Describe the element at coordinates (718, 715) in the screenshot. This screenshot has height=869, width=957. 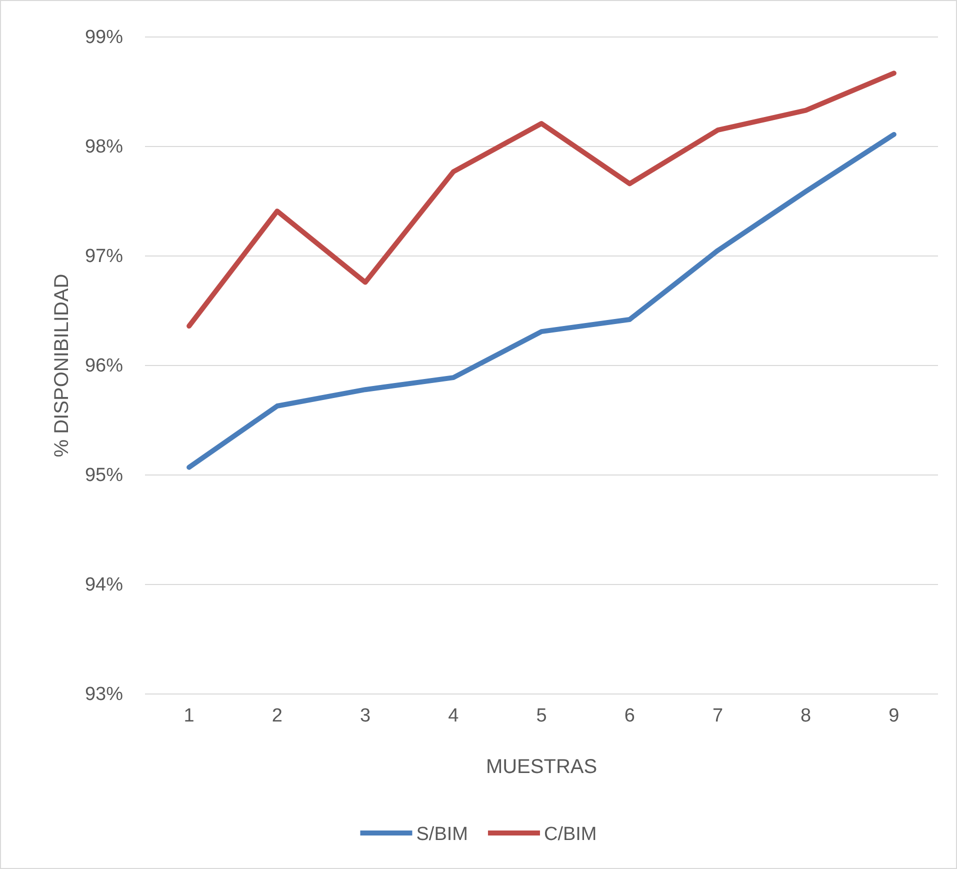
I see `x-tick-label: 7` at that location.